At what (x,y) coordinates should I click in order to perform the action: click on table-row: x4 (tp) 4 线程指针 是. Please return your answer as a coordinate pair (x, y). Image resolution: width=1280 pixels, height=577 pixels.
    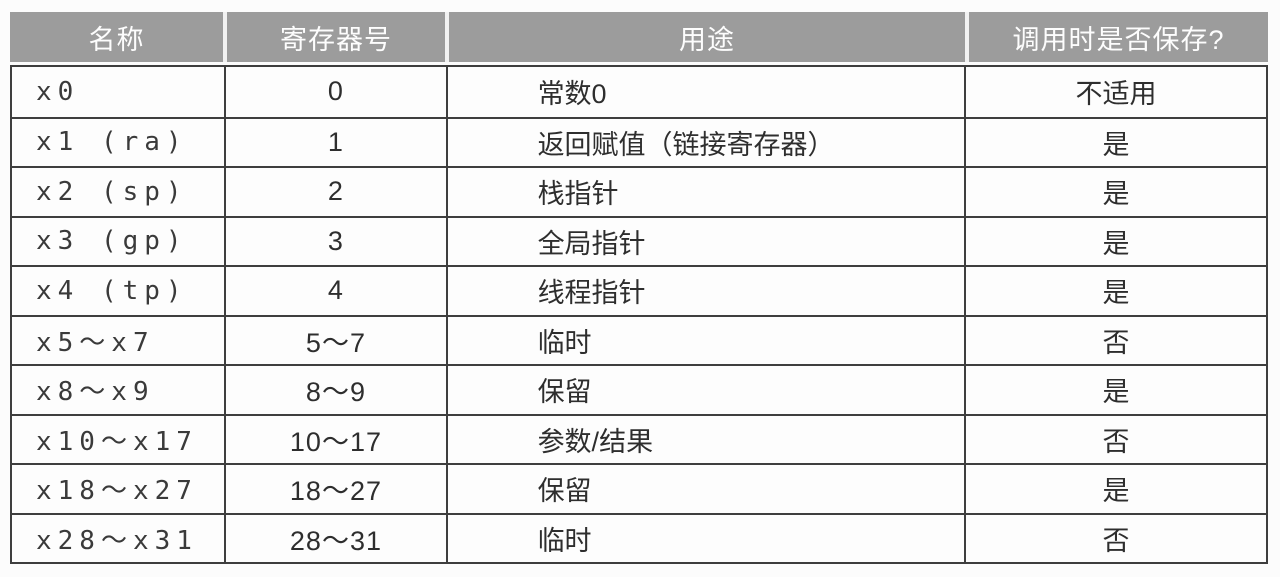
    Looking at the image, I should click on (639, 290).